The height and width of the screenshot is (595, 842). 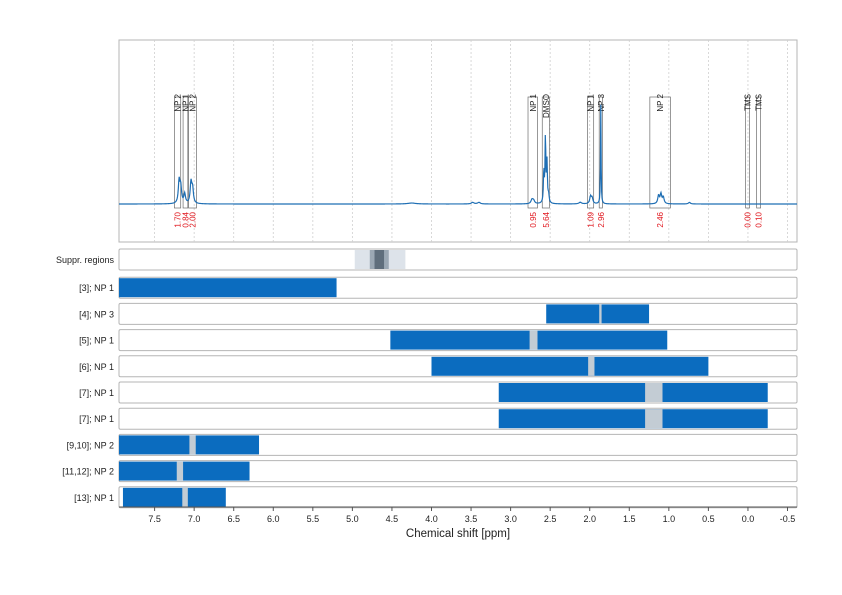 What do you see at coordinates (748, 519) in the screenshot?
I see `x-tick-label: 0.0` at bounding box center [748, 519].